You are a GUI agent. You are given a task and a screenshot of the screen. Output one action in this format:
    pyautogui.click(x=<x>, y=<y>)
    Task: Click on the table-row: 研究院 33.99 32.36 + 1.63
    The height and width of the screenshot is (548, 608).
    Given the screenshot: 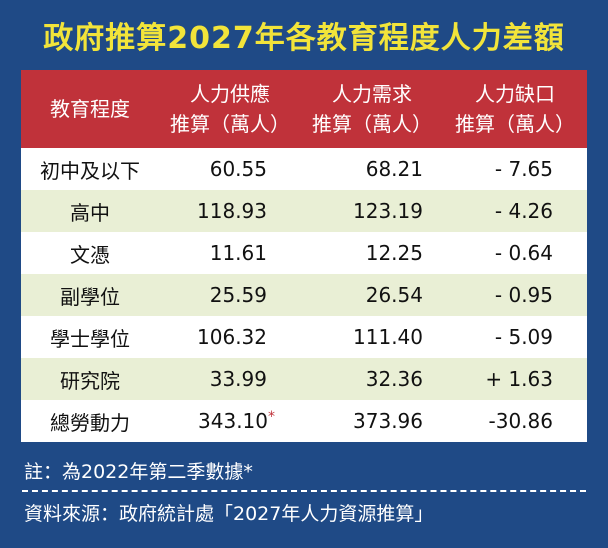 What is the action you would take?
    pyautogui.click(x=304, y=379)
    